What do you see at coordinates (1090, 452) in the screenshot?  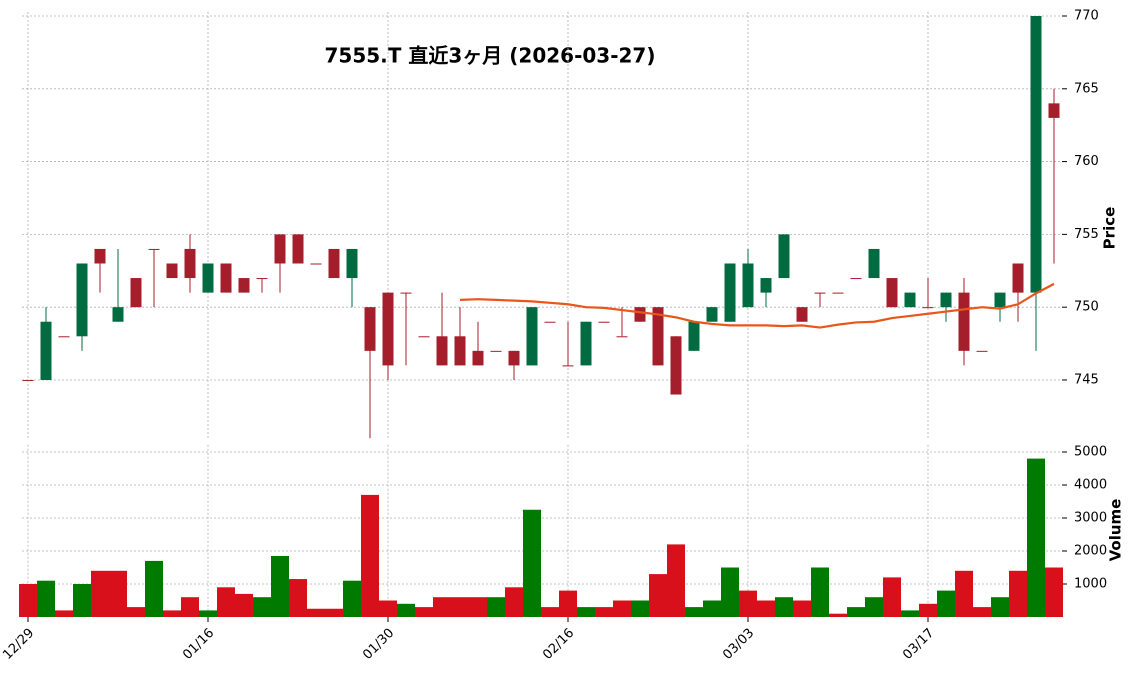 I see `y-tick-label: 5000` at bounding box center [1090, 452].